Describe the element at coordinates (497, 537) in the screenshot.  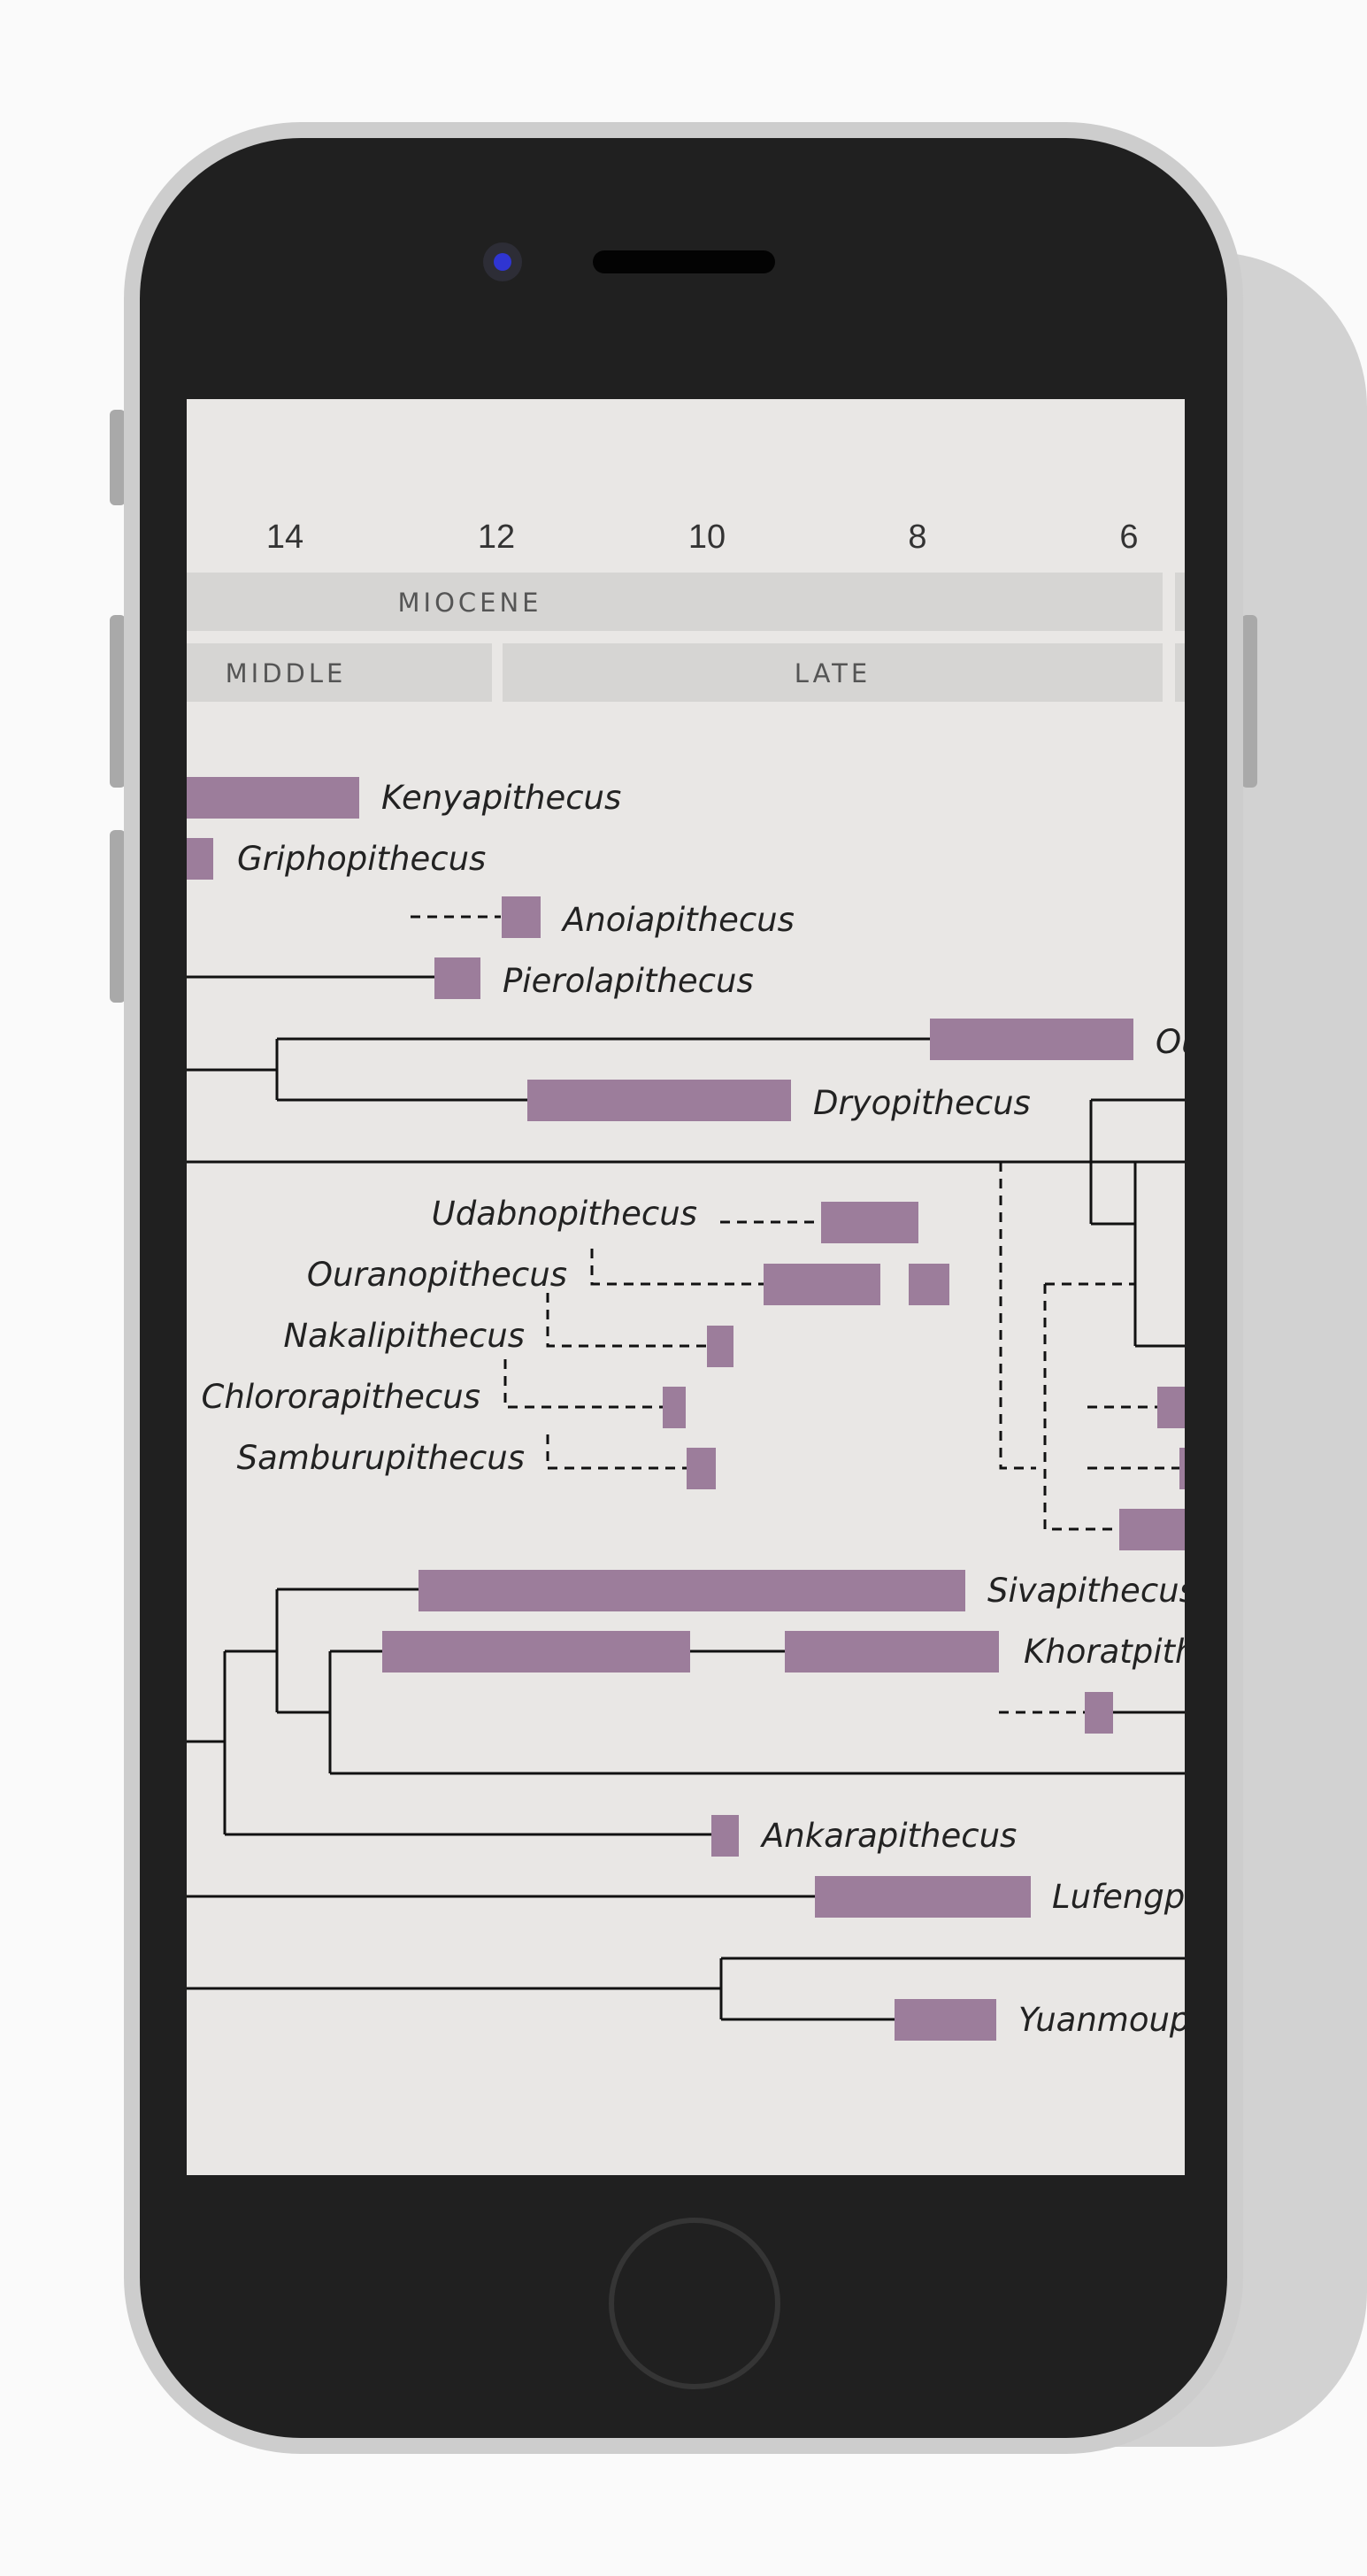
I see `axis-tick: 12` at that location.